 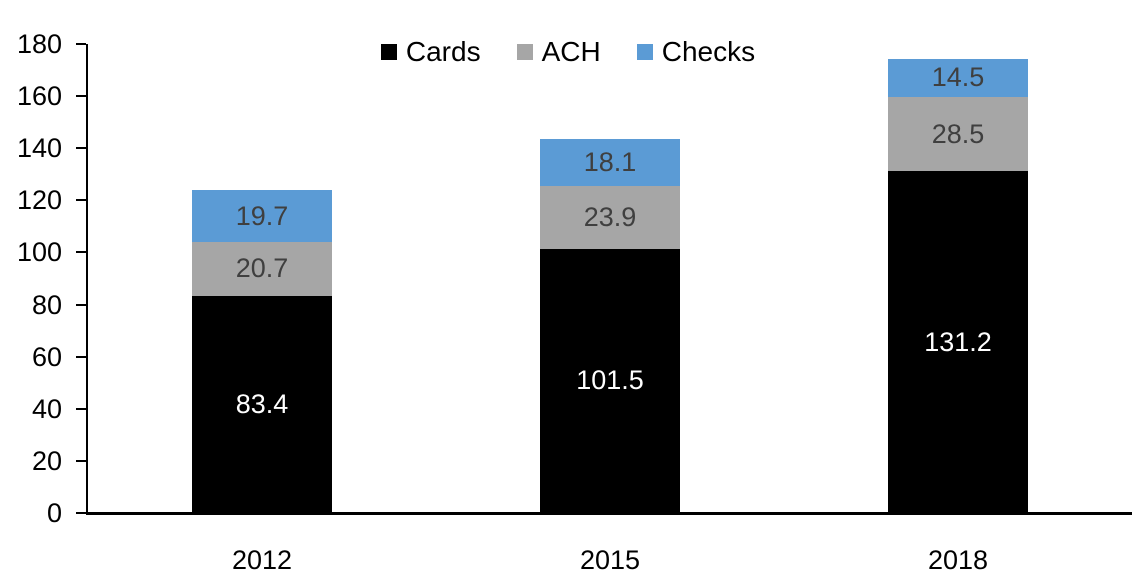 I want to click on y-tick-label: 80, so click(x=46, y=304).